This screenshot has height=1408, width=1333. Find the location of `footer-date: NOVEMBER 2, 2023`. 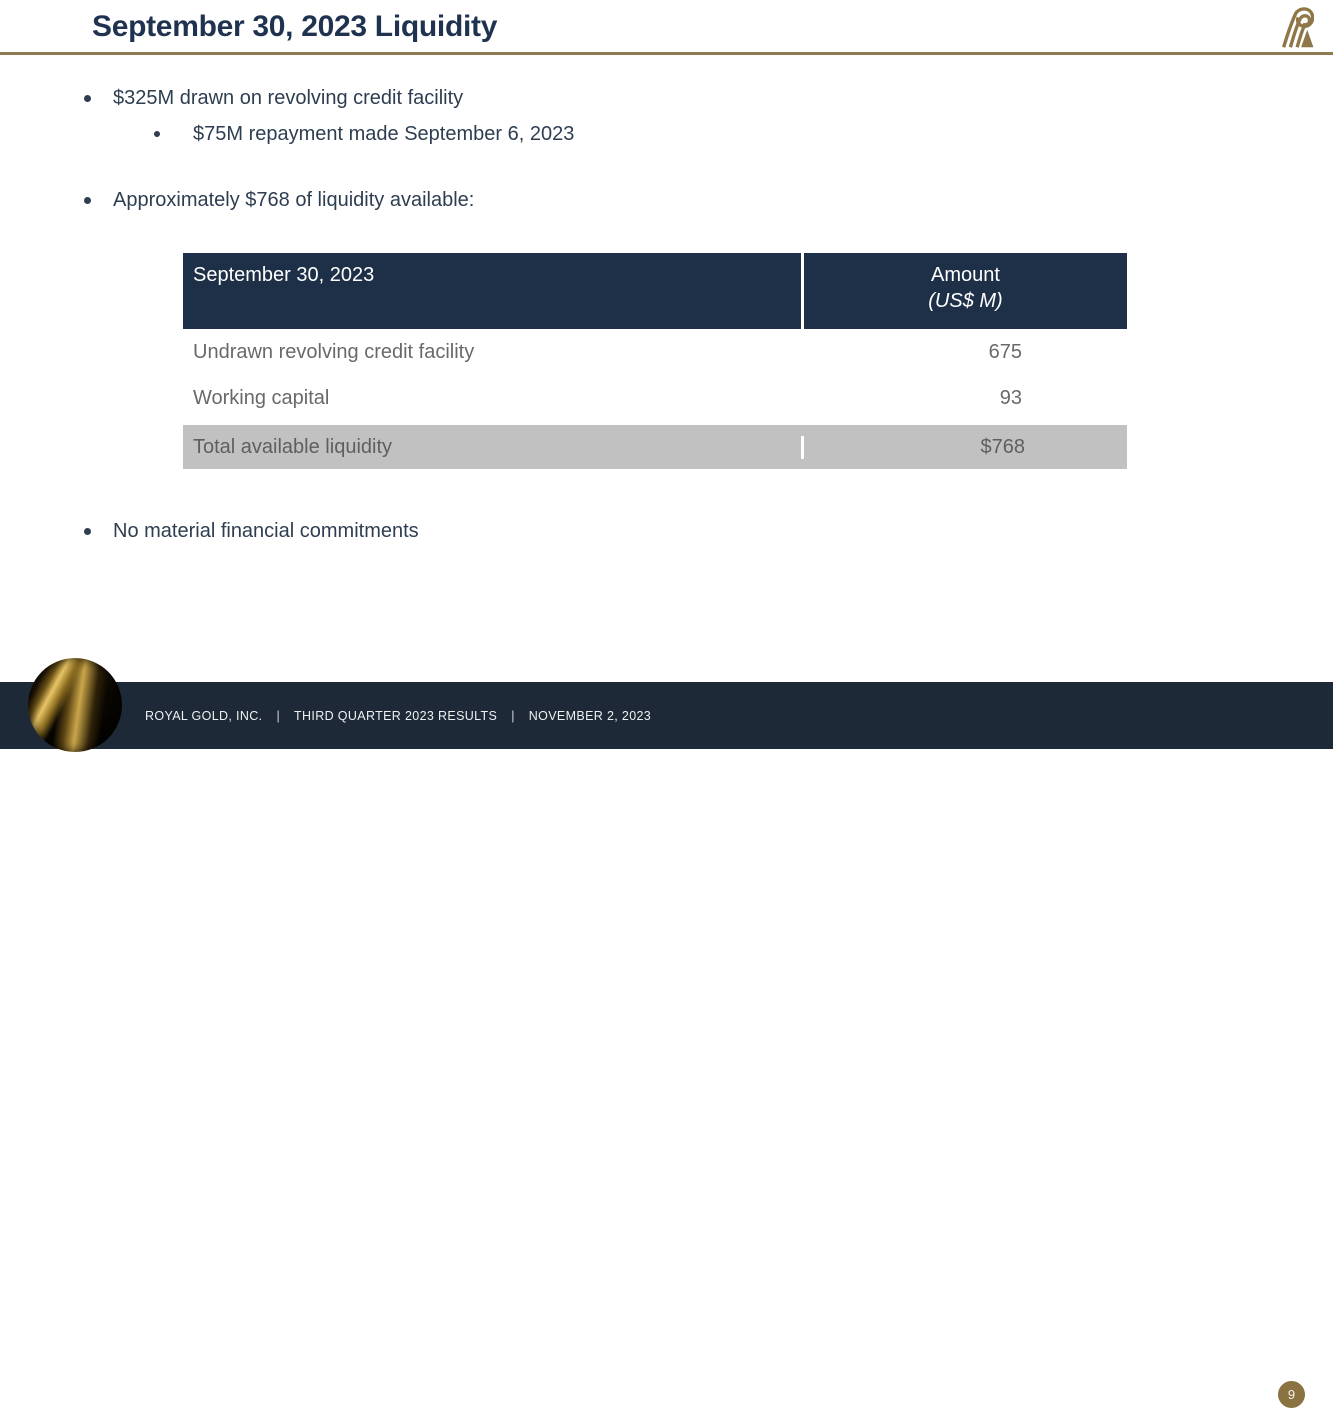

footer-date: NOVEMBER 2, 2023 is located at coordinates (590, 715).